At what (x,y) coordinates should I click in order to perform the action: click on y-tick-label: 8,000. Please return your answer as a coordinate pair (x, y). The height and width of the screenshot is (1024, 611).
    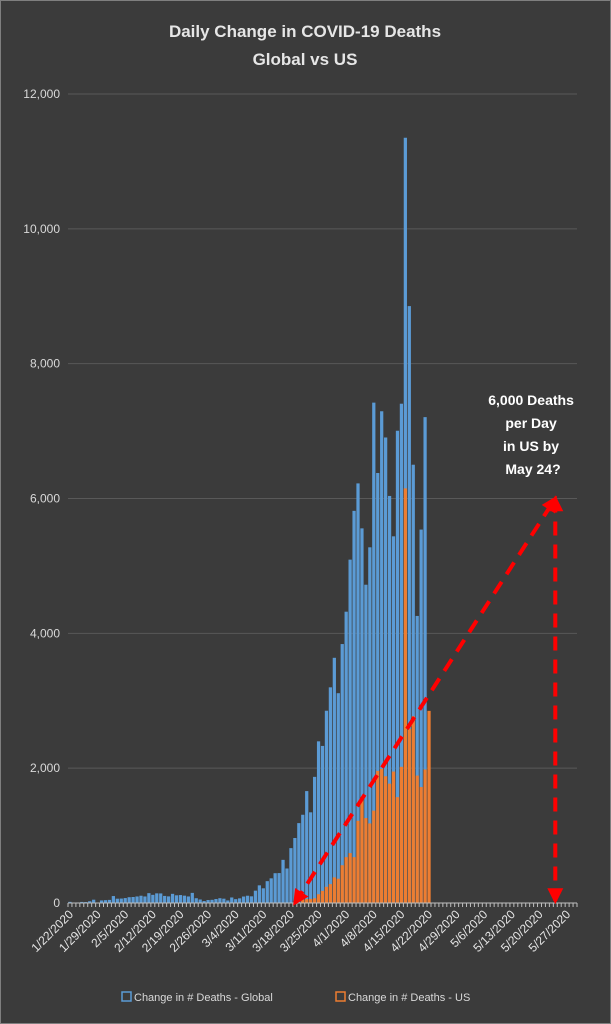
    Looking at the image, I should click on (45, 364).